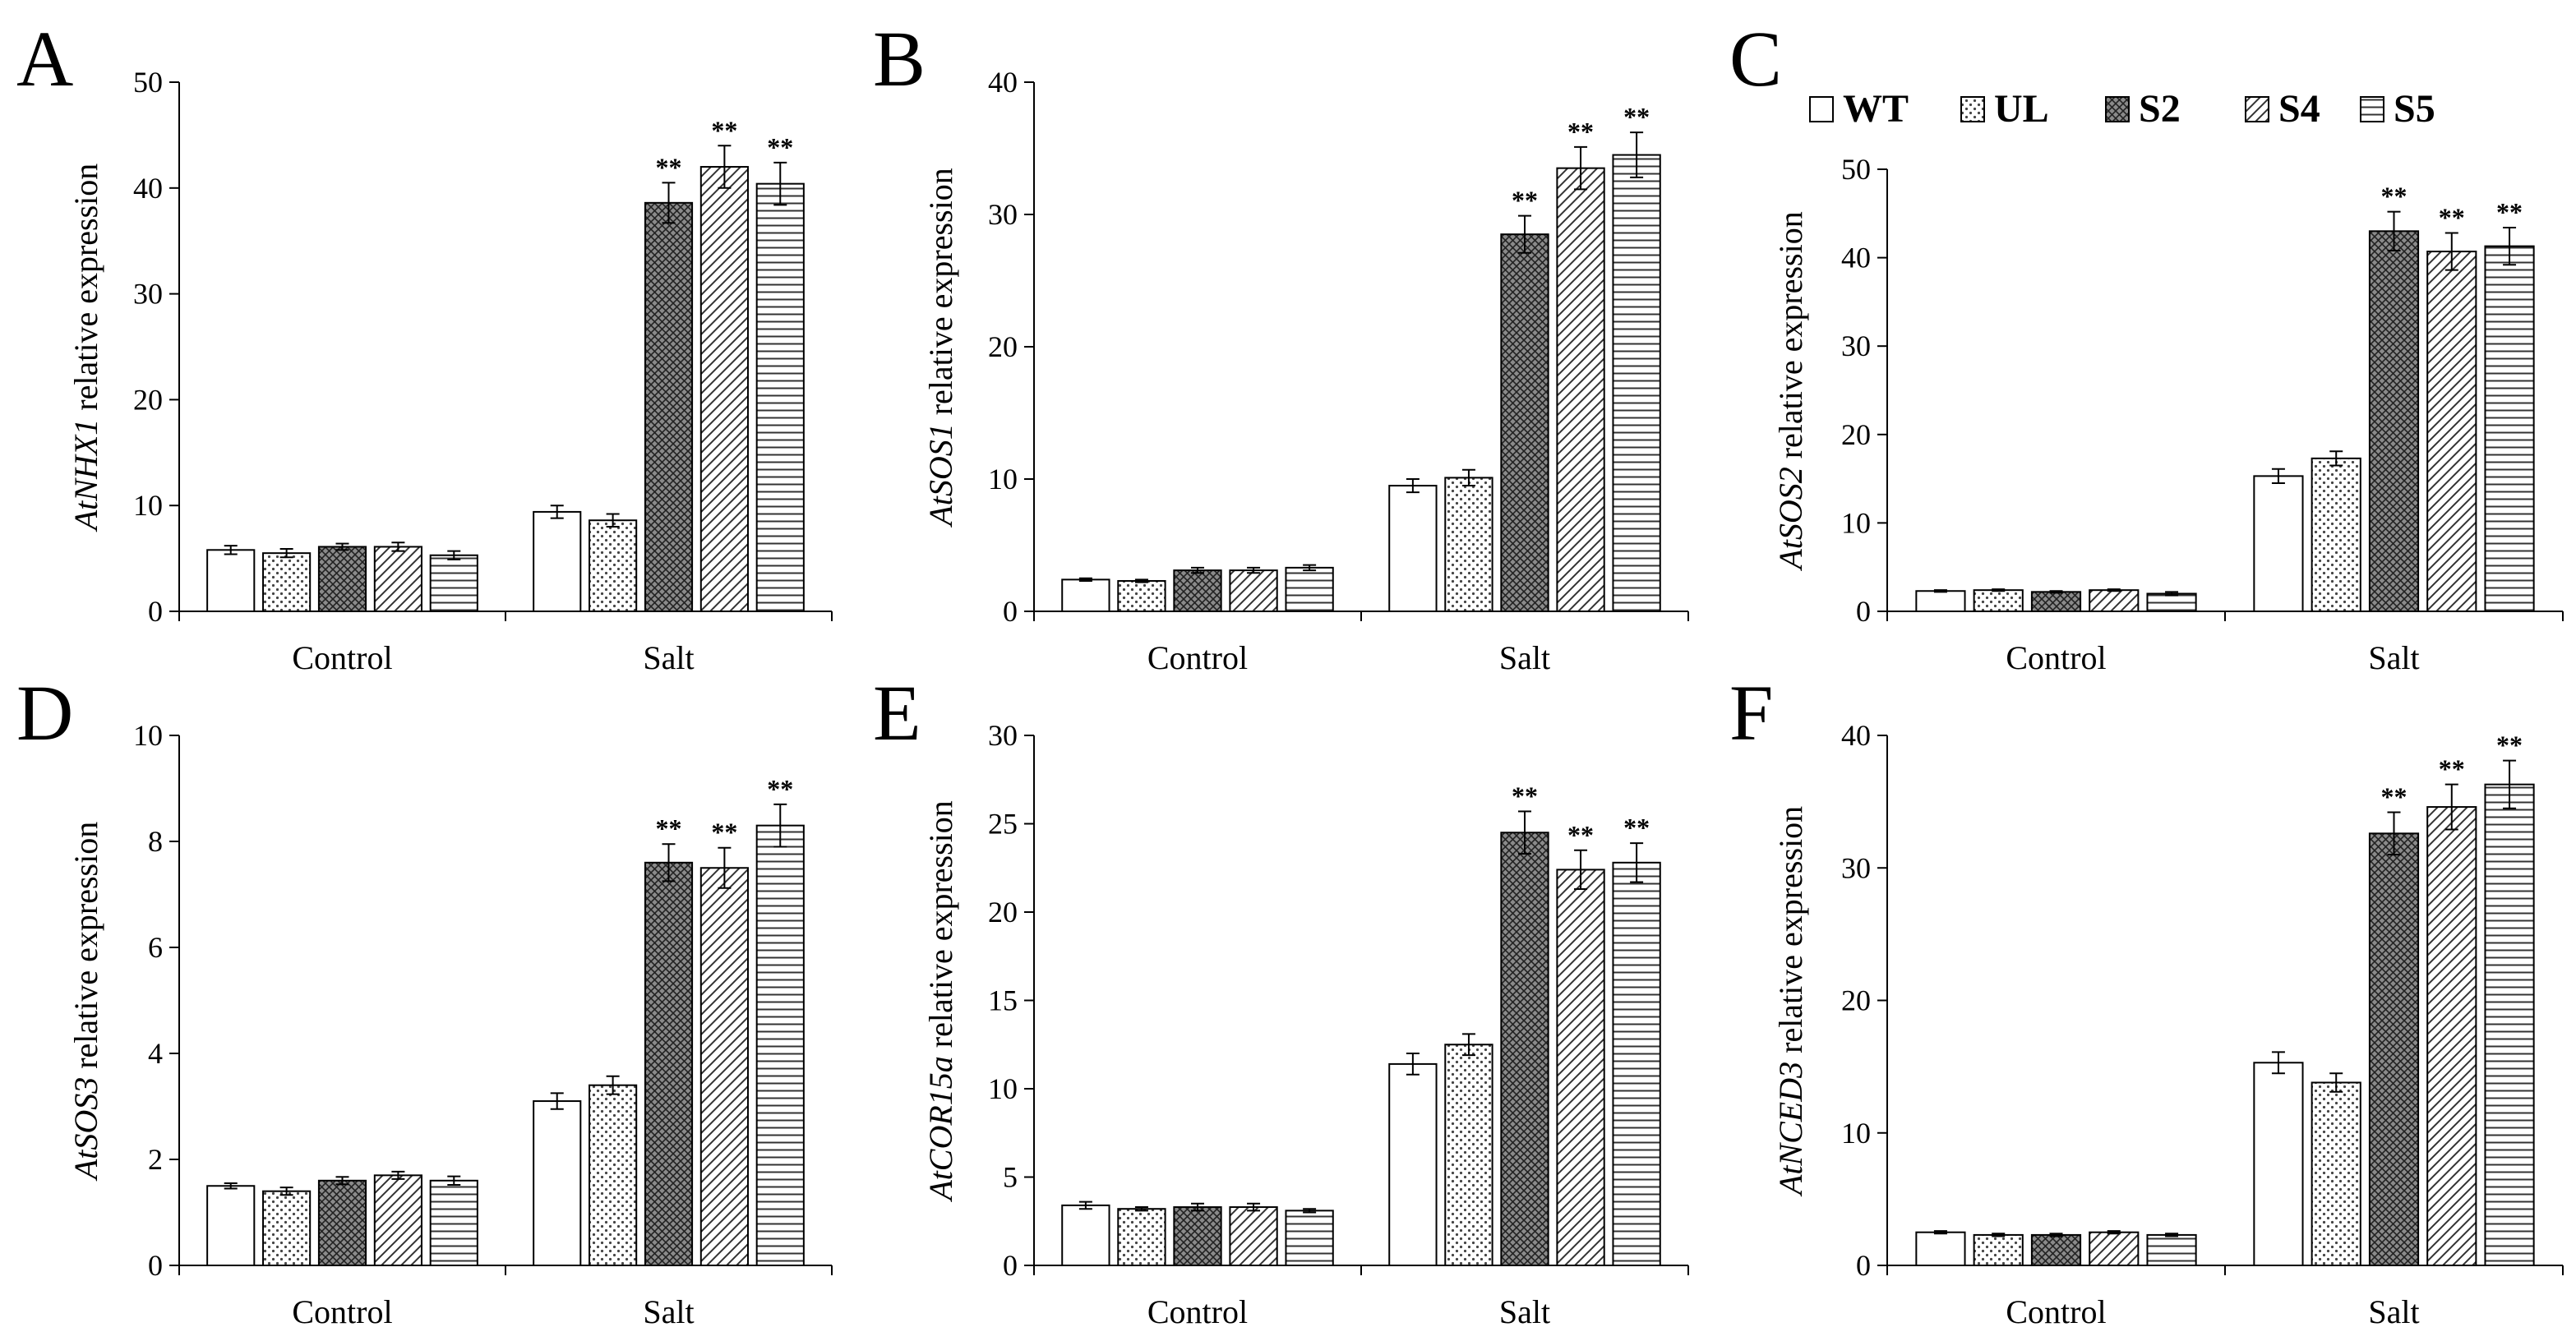  Describe the element at coordinates (940, 475) in the screenshot. I see `y-axis-label-gene: AtSOS1` at that location.